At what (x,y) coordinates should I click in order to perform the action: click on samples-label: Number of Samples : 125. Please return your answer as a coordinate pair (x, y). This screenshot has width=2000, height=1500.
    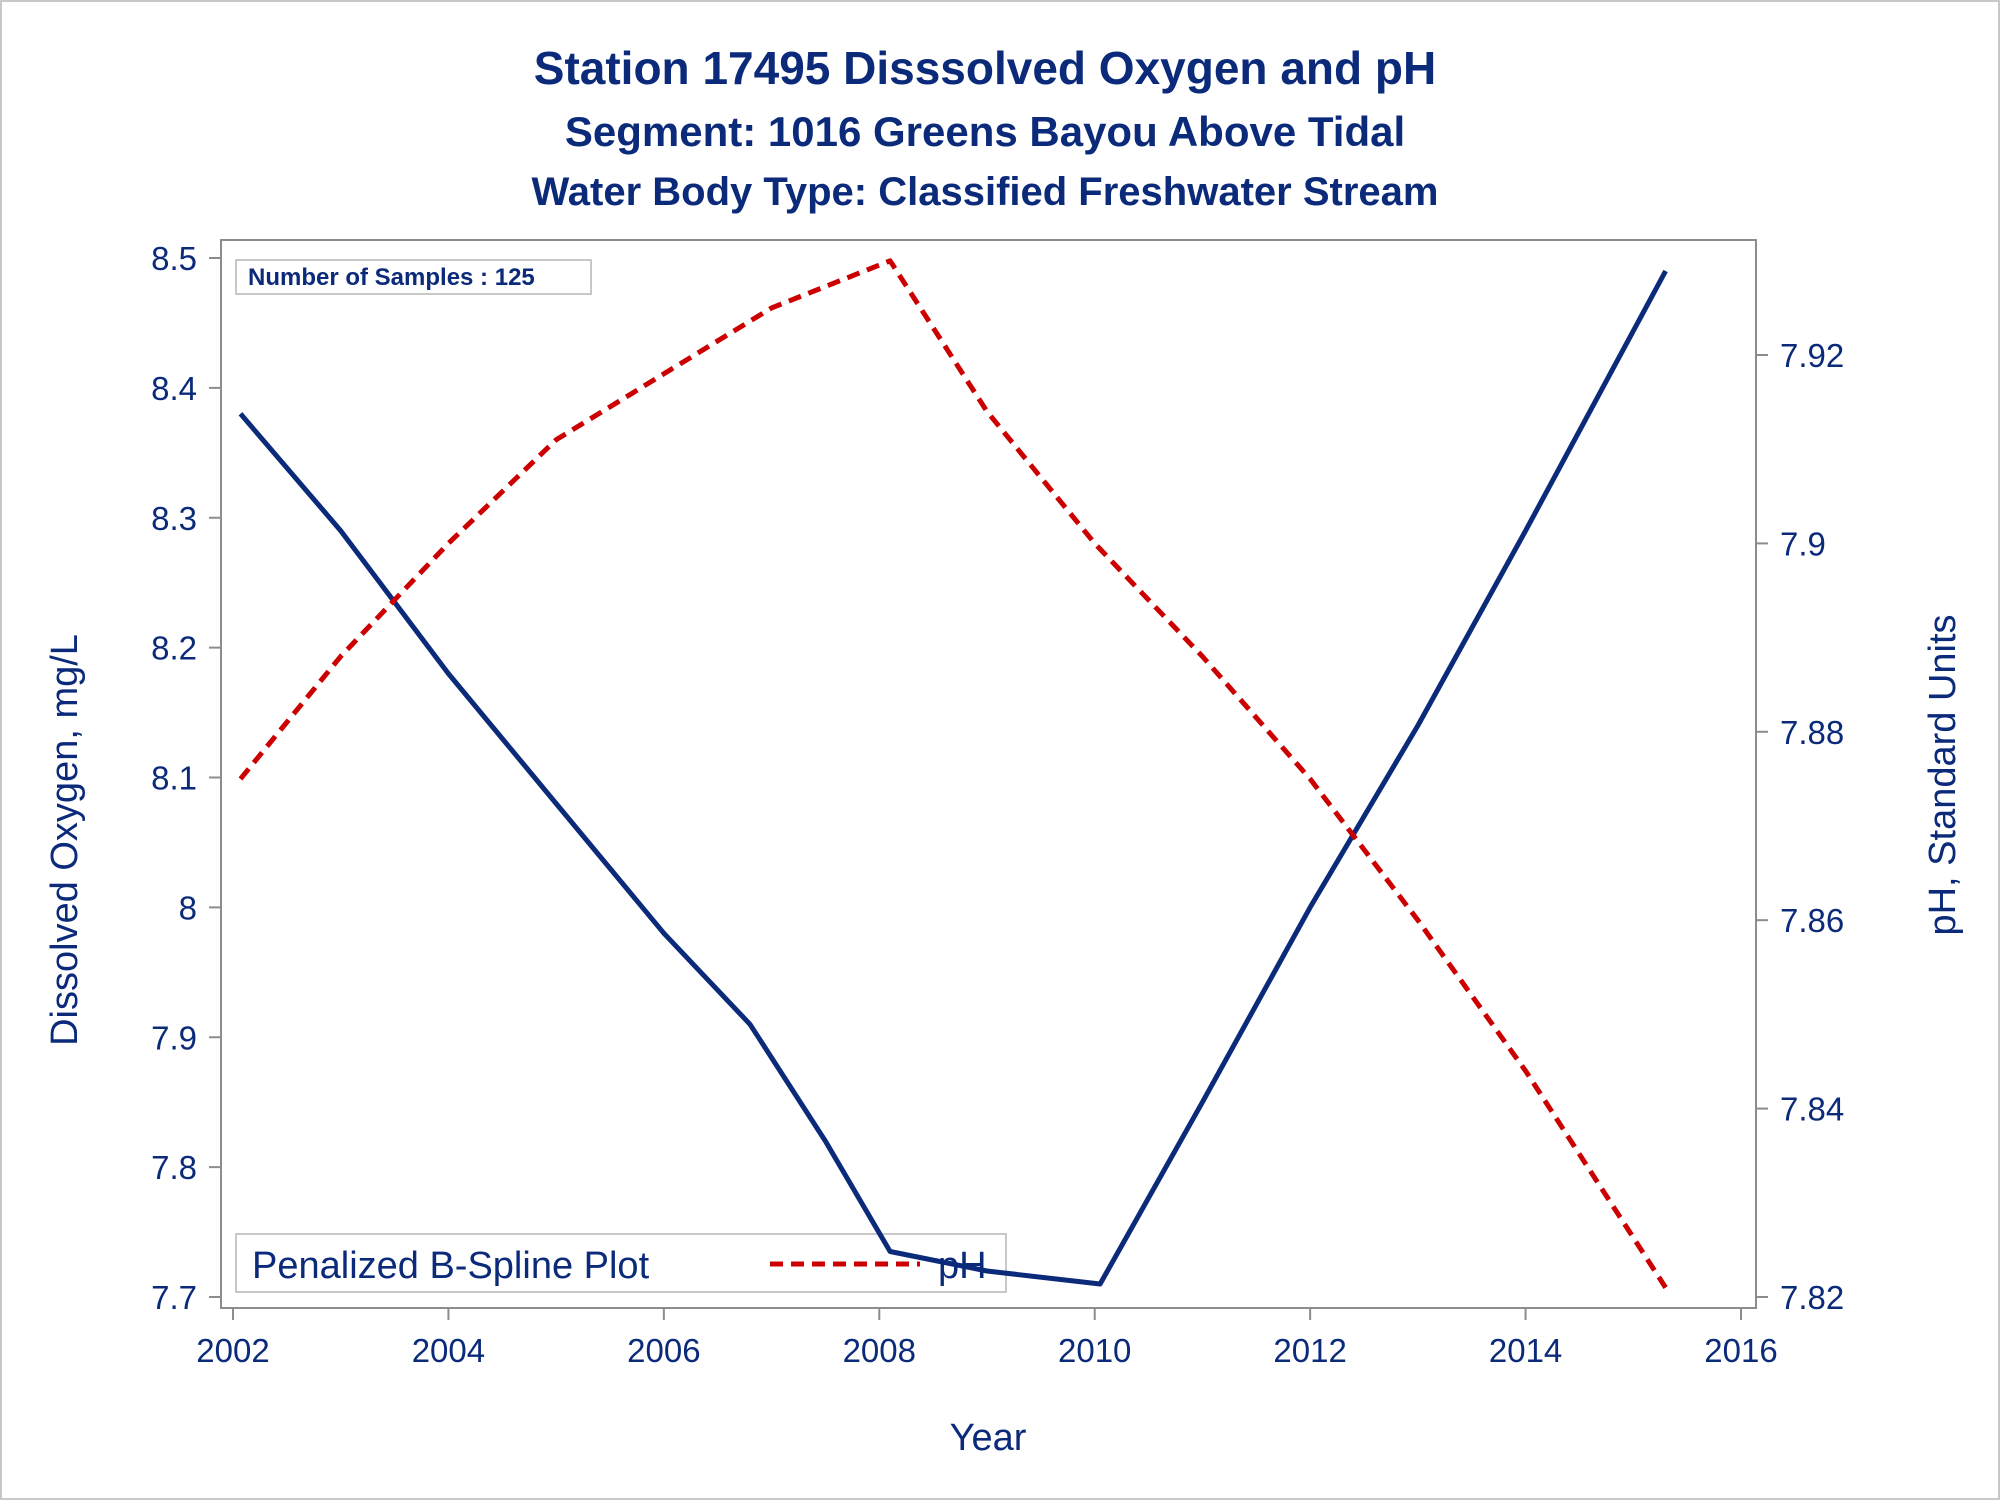
    Looking at the image, I should click on (391, 277).